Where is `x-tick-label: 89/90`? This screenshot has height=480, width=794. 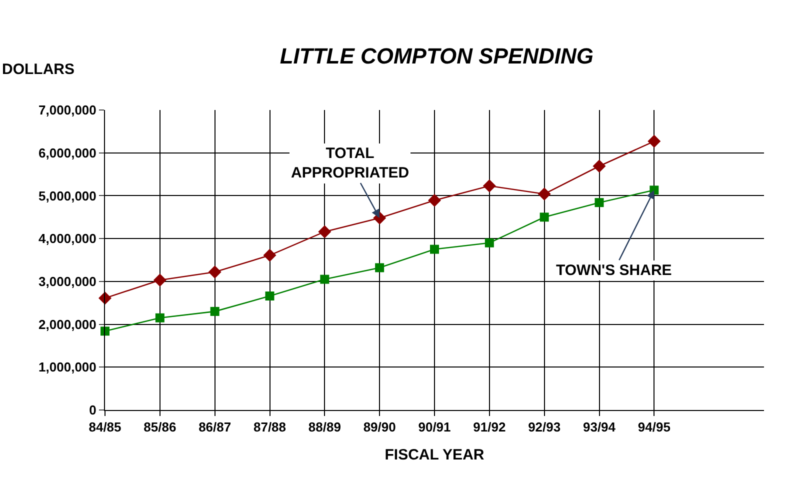 x-tick-label: 89/90 is located at coordinates (379, 427).